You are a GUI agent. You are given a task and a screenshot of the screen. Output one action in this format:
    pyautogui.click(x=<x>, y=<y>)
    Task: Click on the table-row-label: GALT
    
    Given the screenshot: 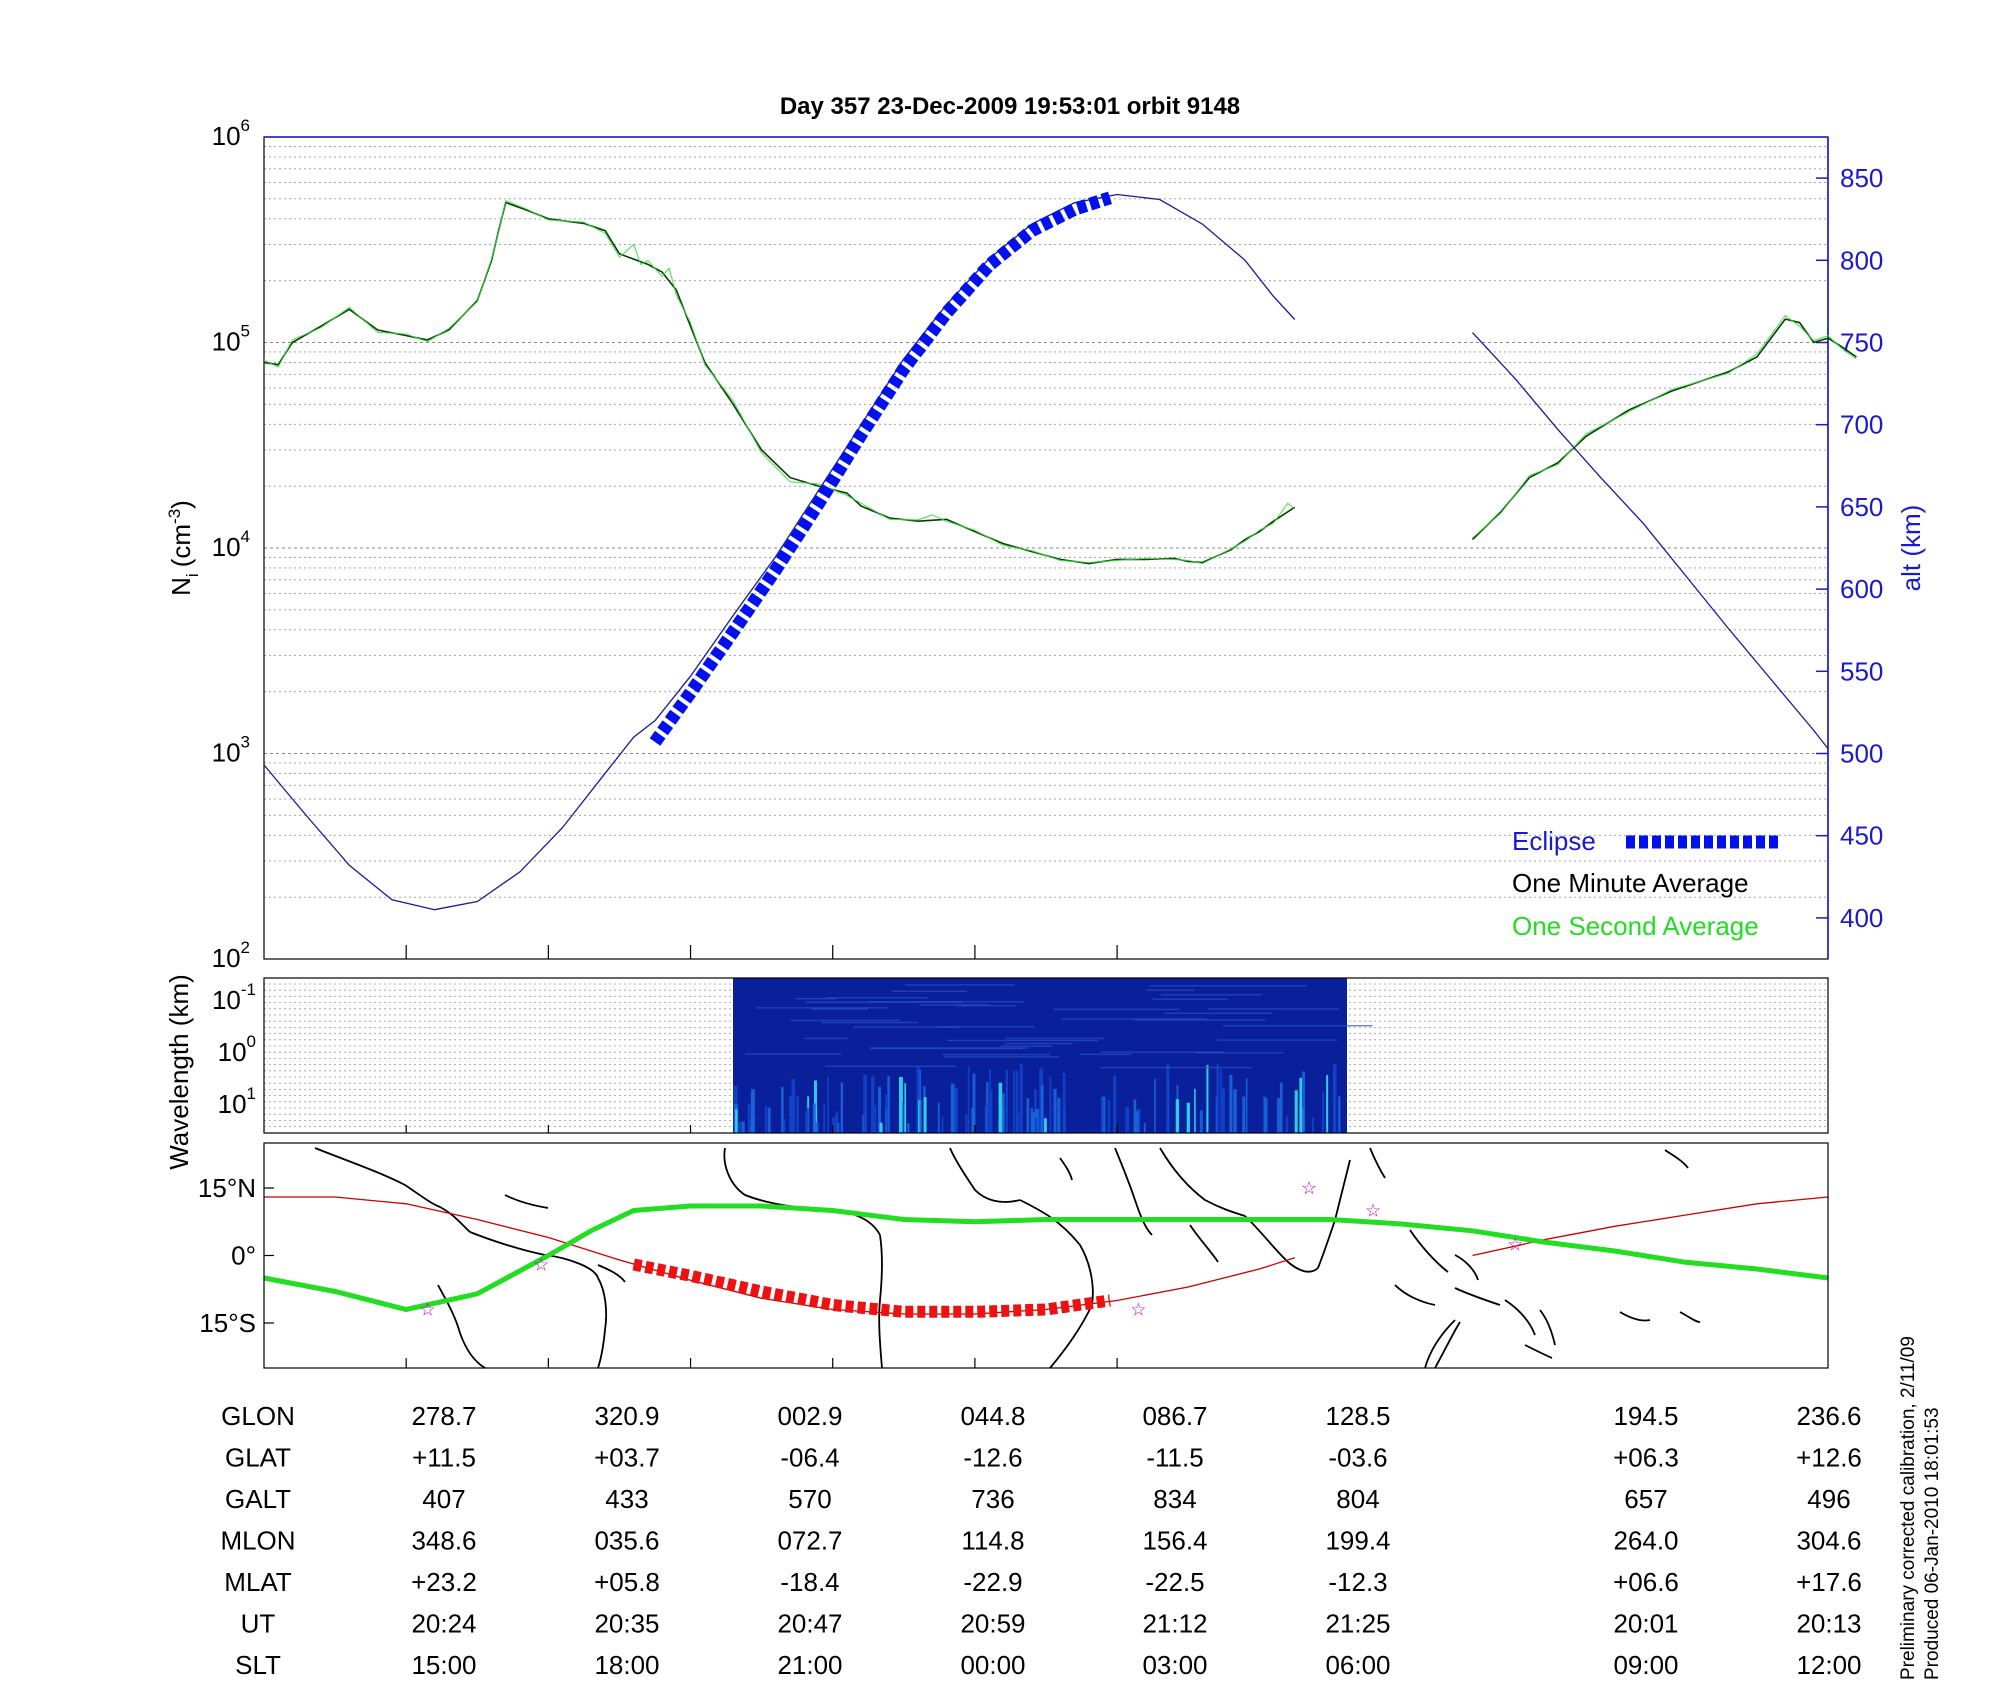 What is the action you would take?
    pyautogui.click(x=258, y=1499)
    